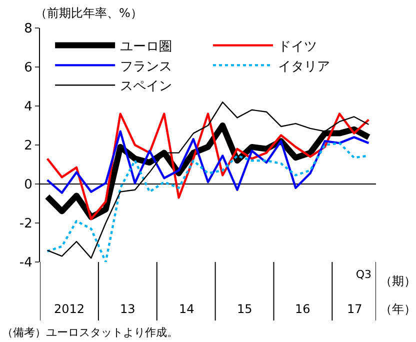  What do you see at coordinates (186, 309) in the screenshot?
I see `text: 14` at bounding box center [186, 309].